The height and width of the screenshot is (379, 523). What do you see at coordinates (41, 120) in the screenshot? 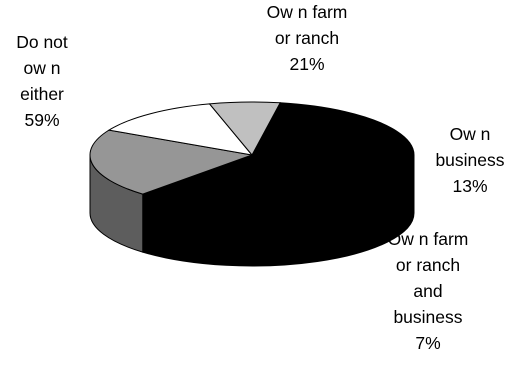
I see `slice-value-0: 59%` at bounding box center [41, 120].